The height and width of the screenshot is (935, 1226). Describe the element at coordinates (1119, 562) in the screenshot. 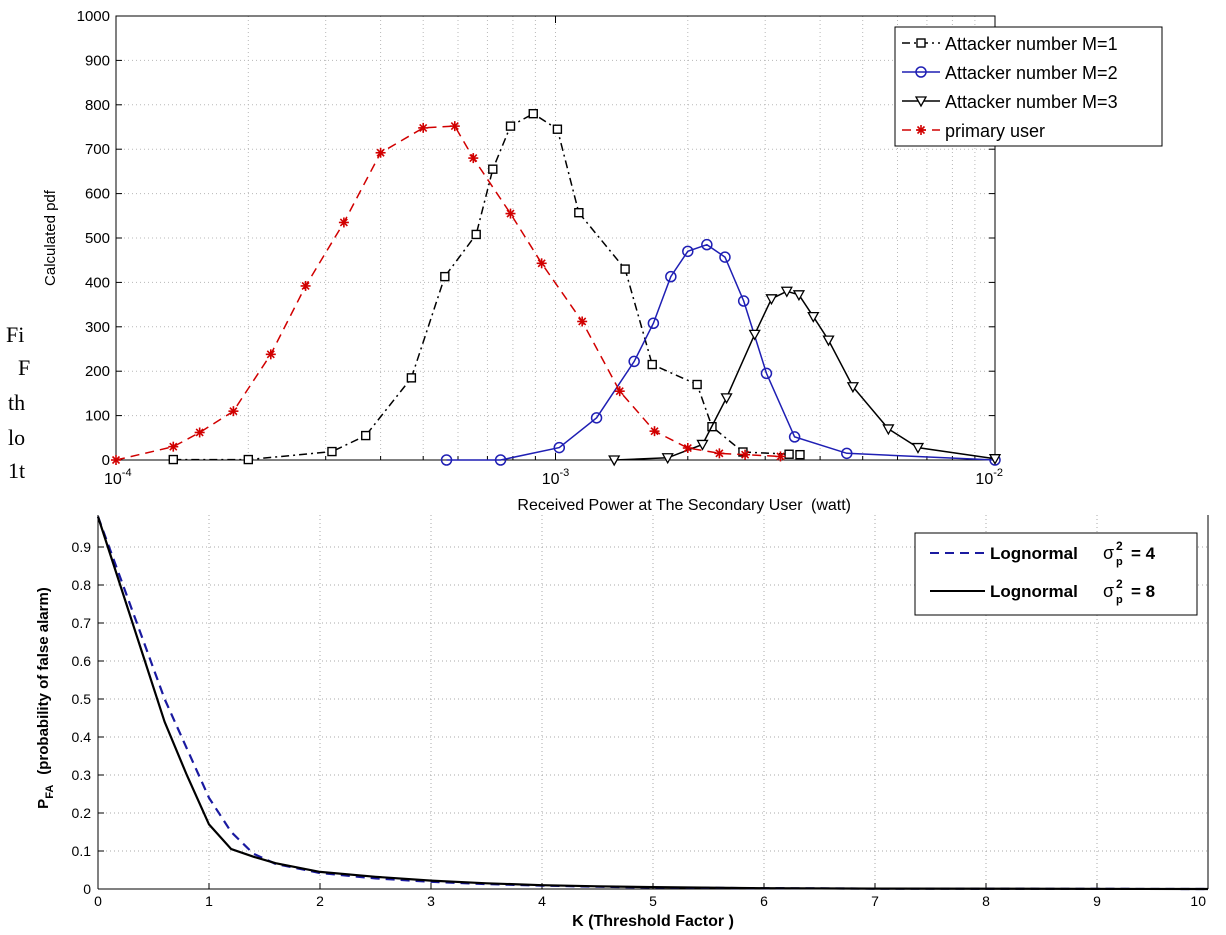

I see `legend-subscript: p` at that location.